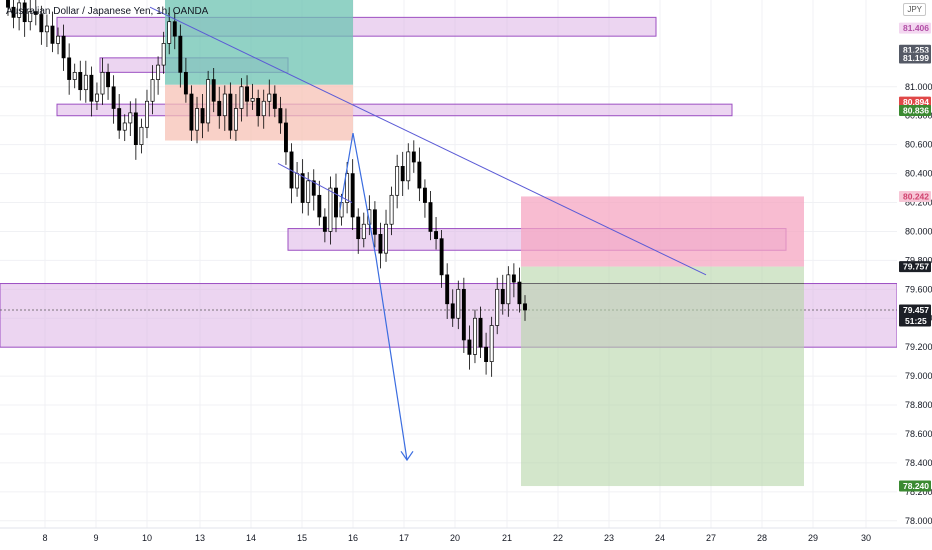  What do you see at coordinates (916, 486) in the screenshot?
I see `price-badge-label: 78.240` at bounding box center [916, 486].